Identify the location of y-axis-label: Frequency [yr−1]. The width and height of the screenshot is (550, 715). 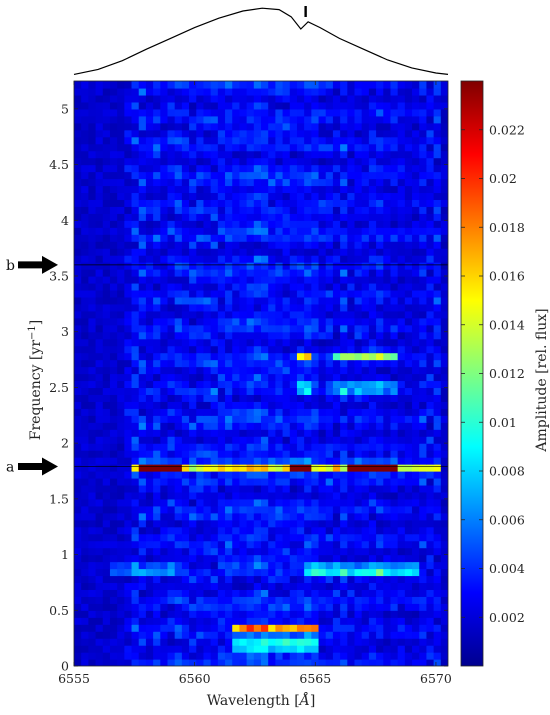
(35, 380).